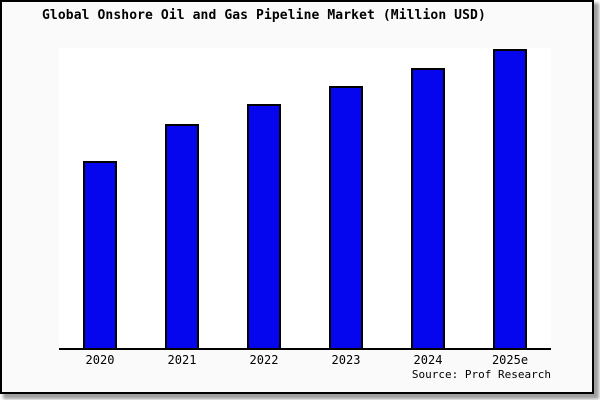  Describe the element at coordinates (428, 208) in the screenshot. I see `bar-2024` at that location.